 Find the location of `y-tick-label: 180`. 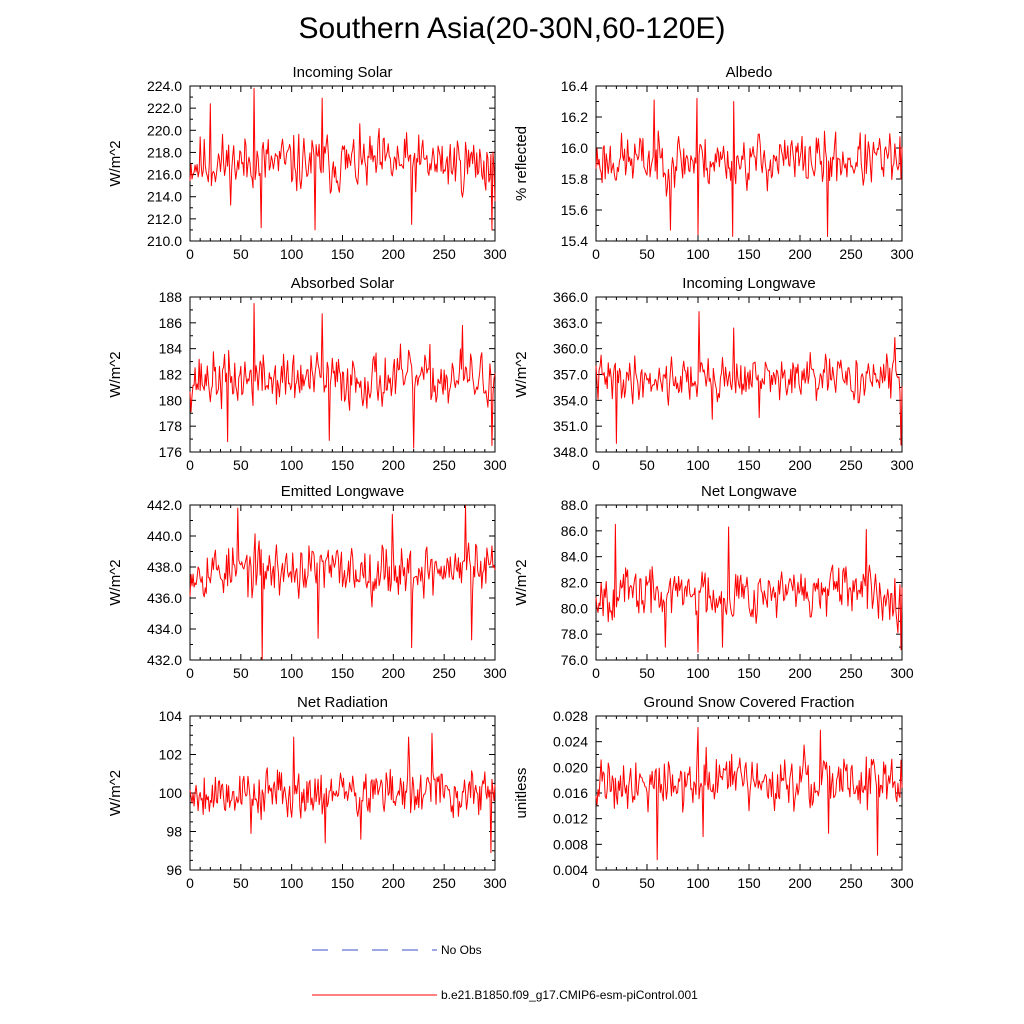

y-tick-label: 180 is located at coordinates (171, 400).